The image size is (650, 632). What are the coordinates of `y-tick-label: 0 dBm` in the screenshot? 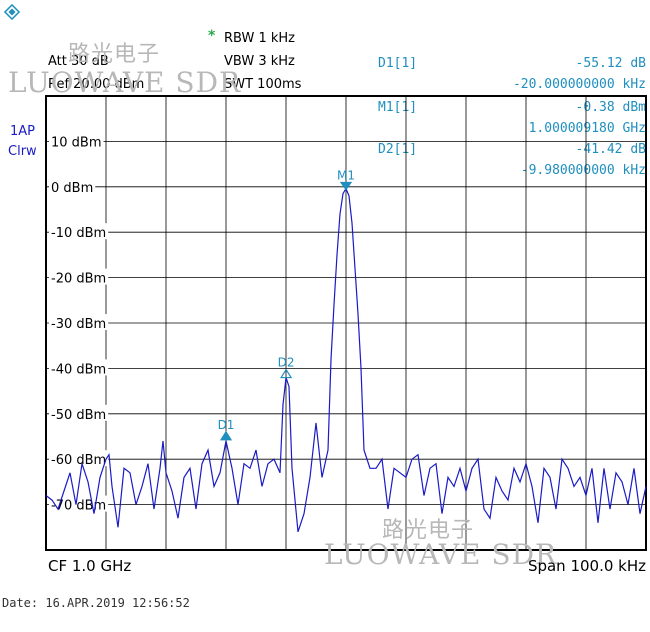 It's located at (72, 188).